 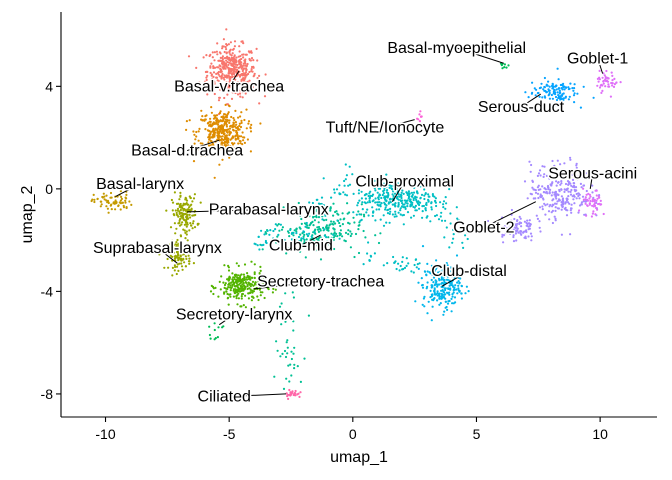 I want to click on x-tick-label: -5, so click(x=229, y=434).